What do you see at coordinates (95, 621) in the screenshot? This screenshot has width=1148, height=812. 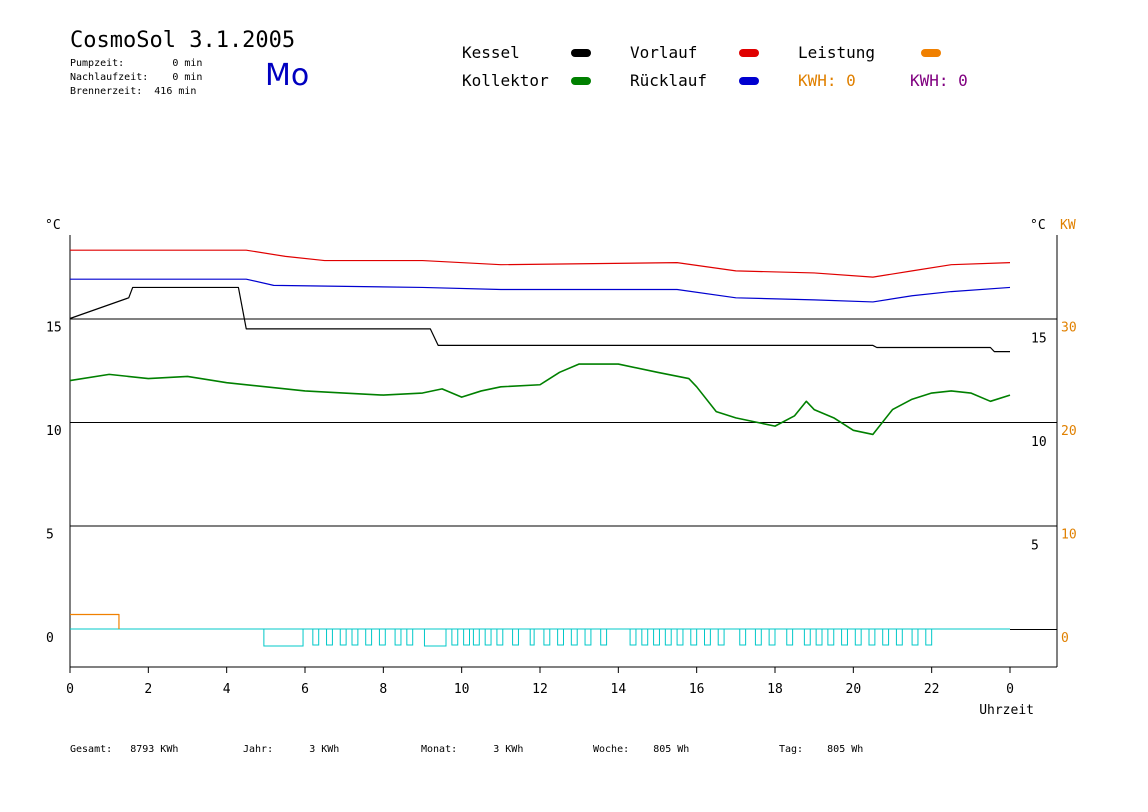 I see `series-line-leistung` at bounding box center [95, 621].